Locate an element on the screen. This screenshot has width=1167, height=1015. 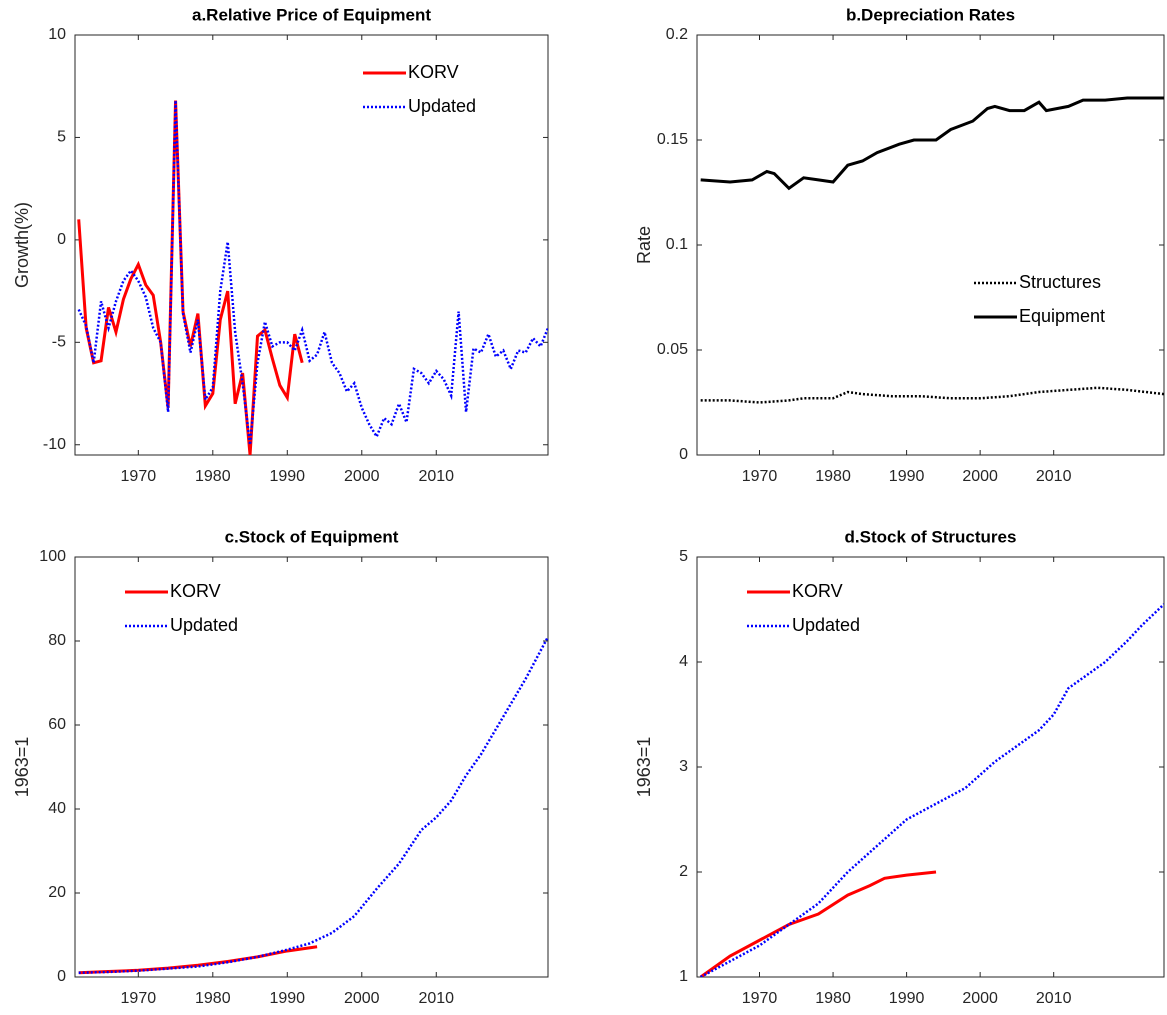
subplot-title: d.Stock of Structures is located at coordinates (931, 536).